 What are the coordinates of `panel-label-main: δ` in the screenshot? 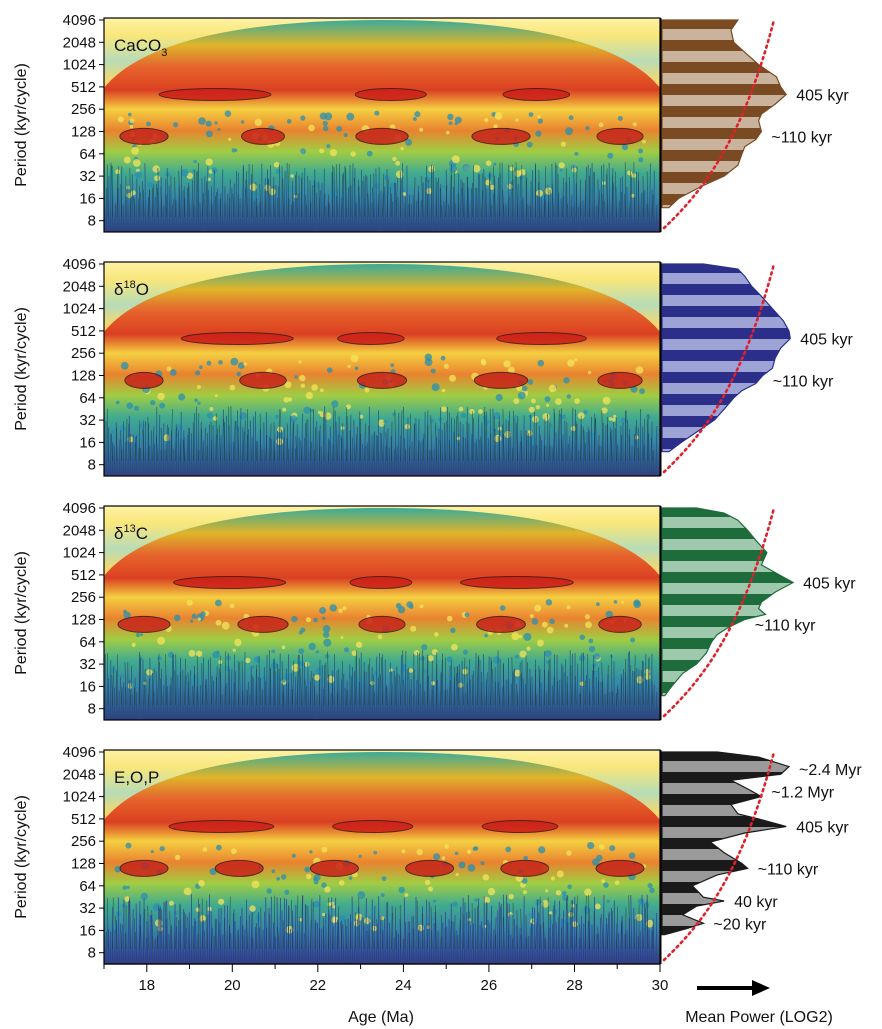 It's located at (118, 289).